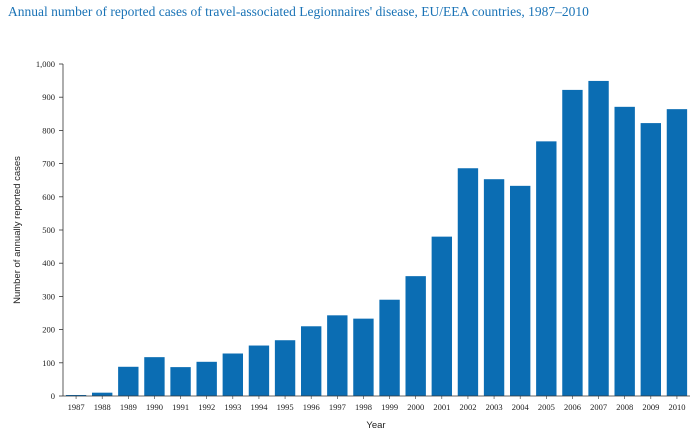  Describe the element at coordinates (232, 407) in the screenshot. I see `x-tick-label: 1993` at that location.